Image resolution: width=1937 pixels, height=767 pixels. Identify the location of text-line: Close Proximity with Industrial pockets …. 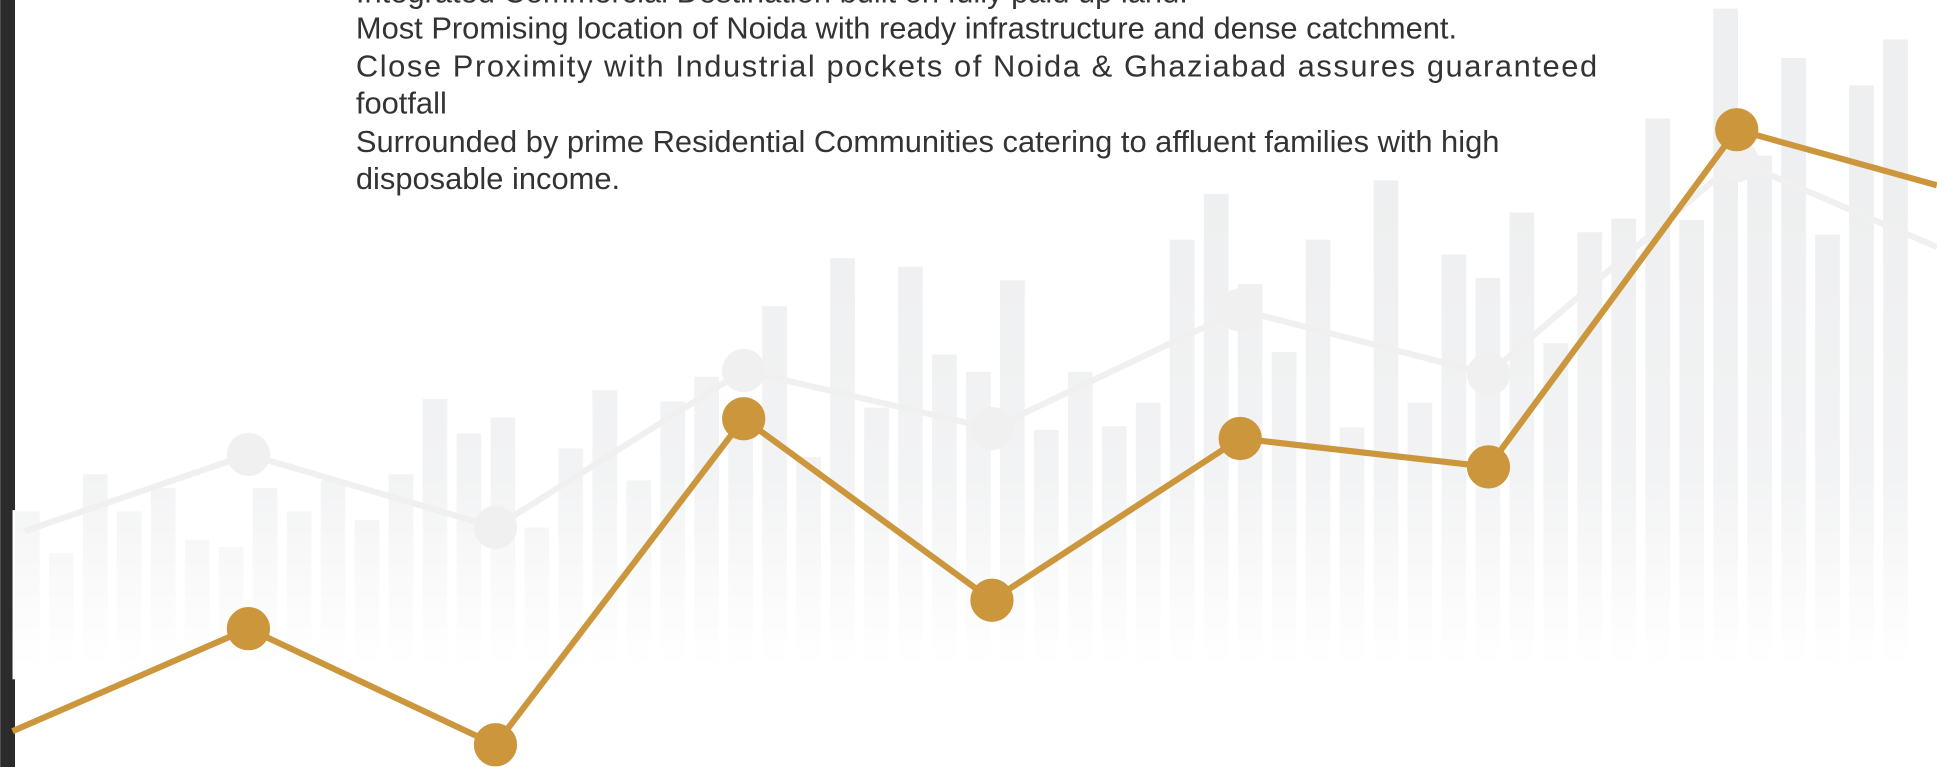
(976, 66).